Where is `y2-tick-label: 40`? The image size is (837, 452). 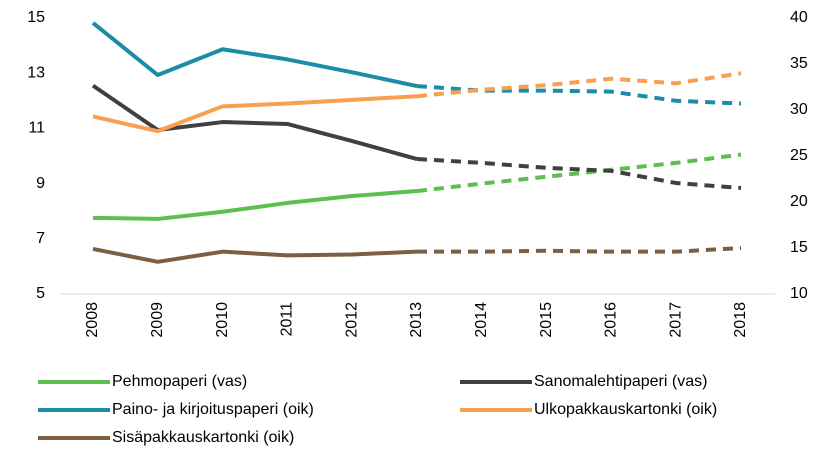
y2-tick-label: 40 is located at coordinates (799, 17).